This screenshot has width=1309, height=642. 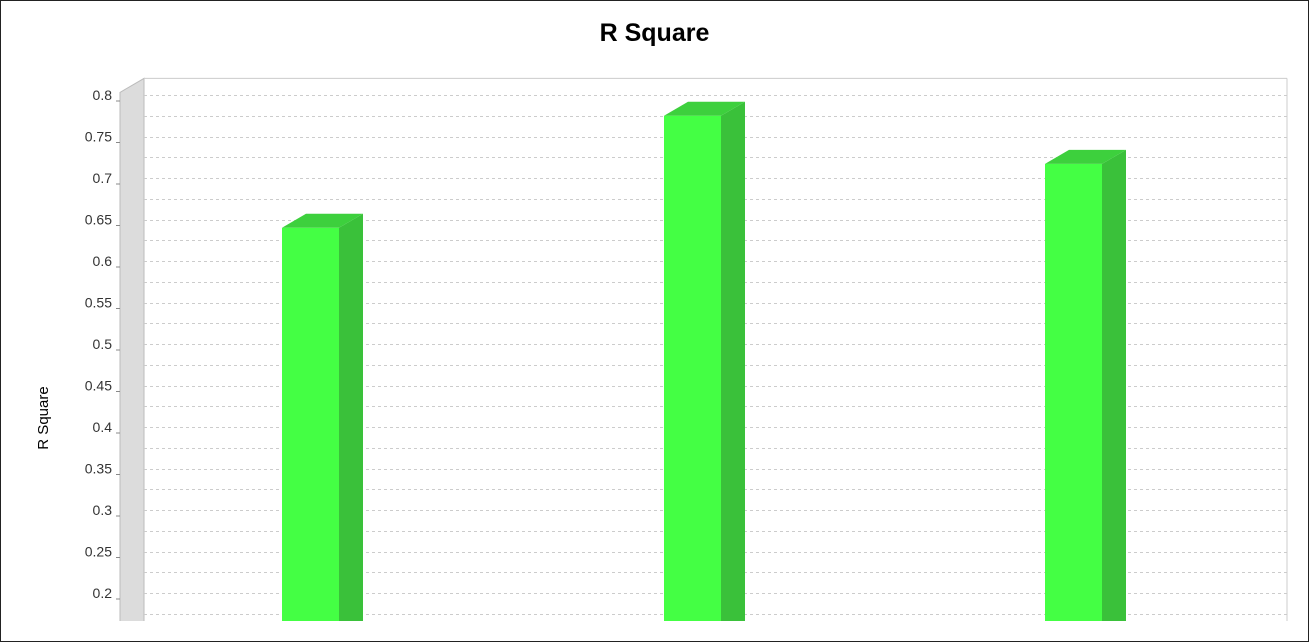 I want to click on y-tick-label: 0.25, so click(x=98, y=552).